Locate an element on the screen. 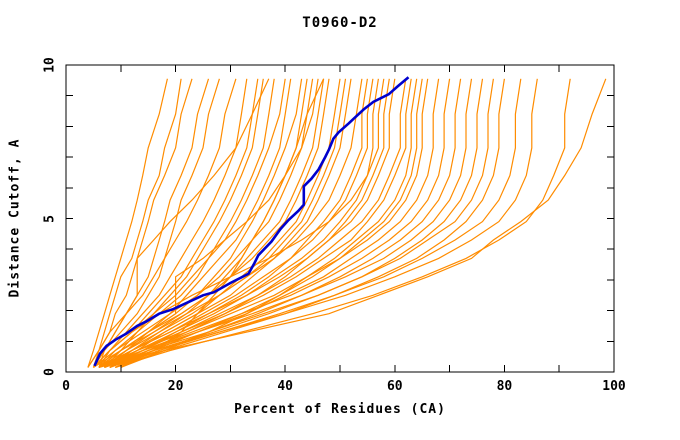  x-tick-label-100: 100 is located at coordinates (614, 386).